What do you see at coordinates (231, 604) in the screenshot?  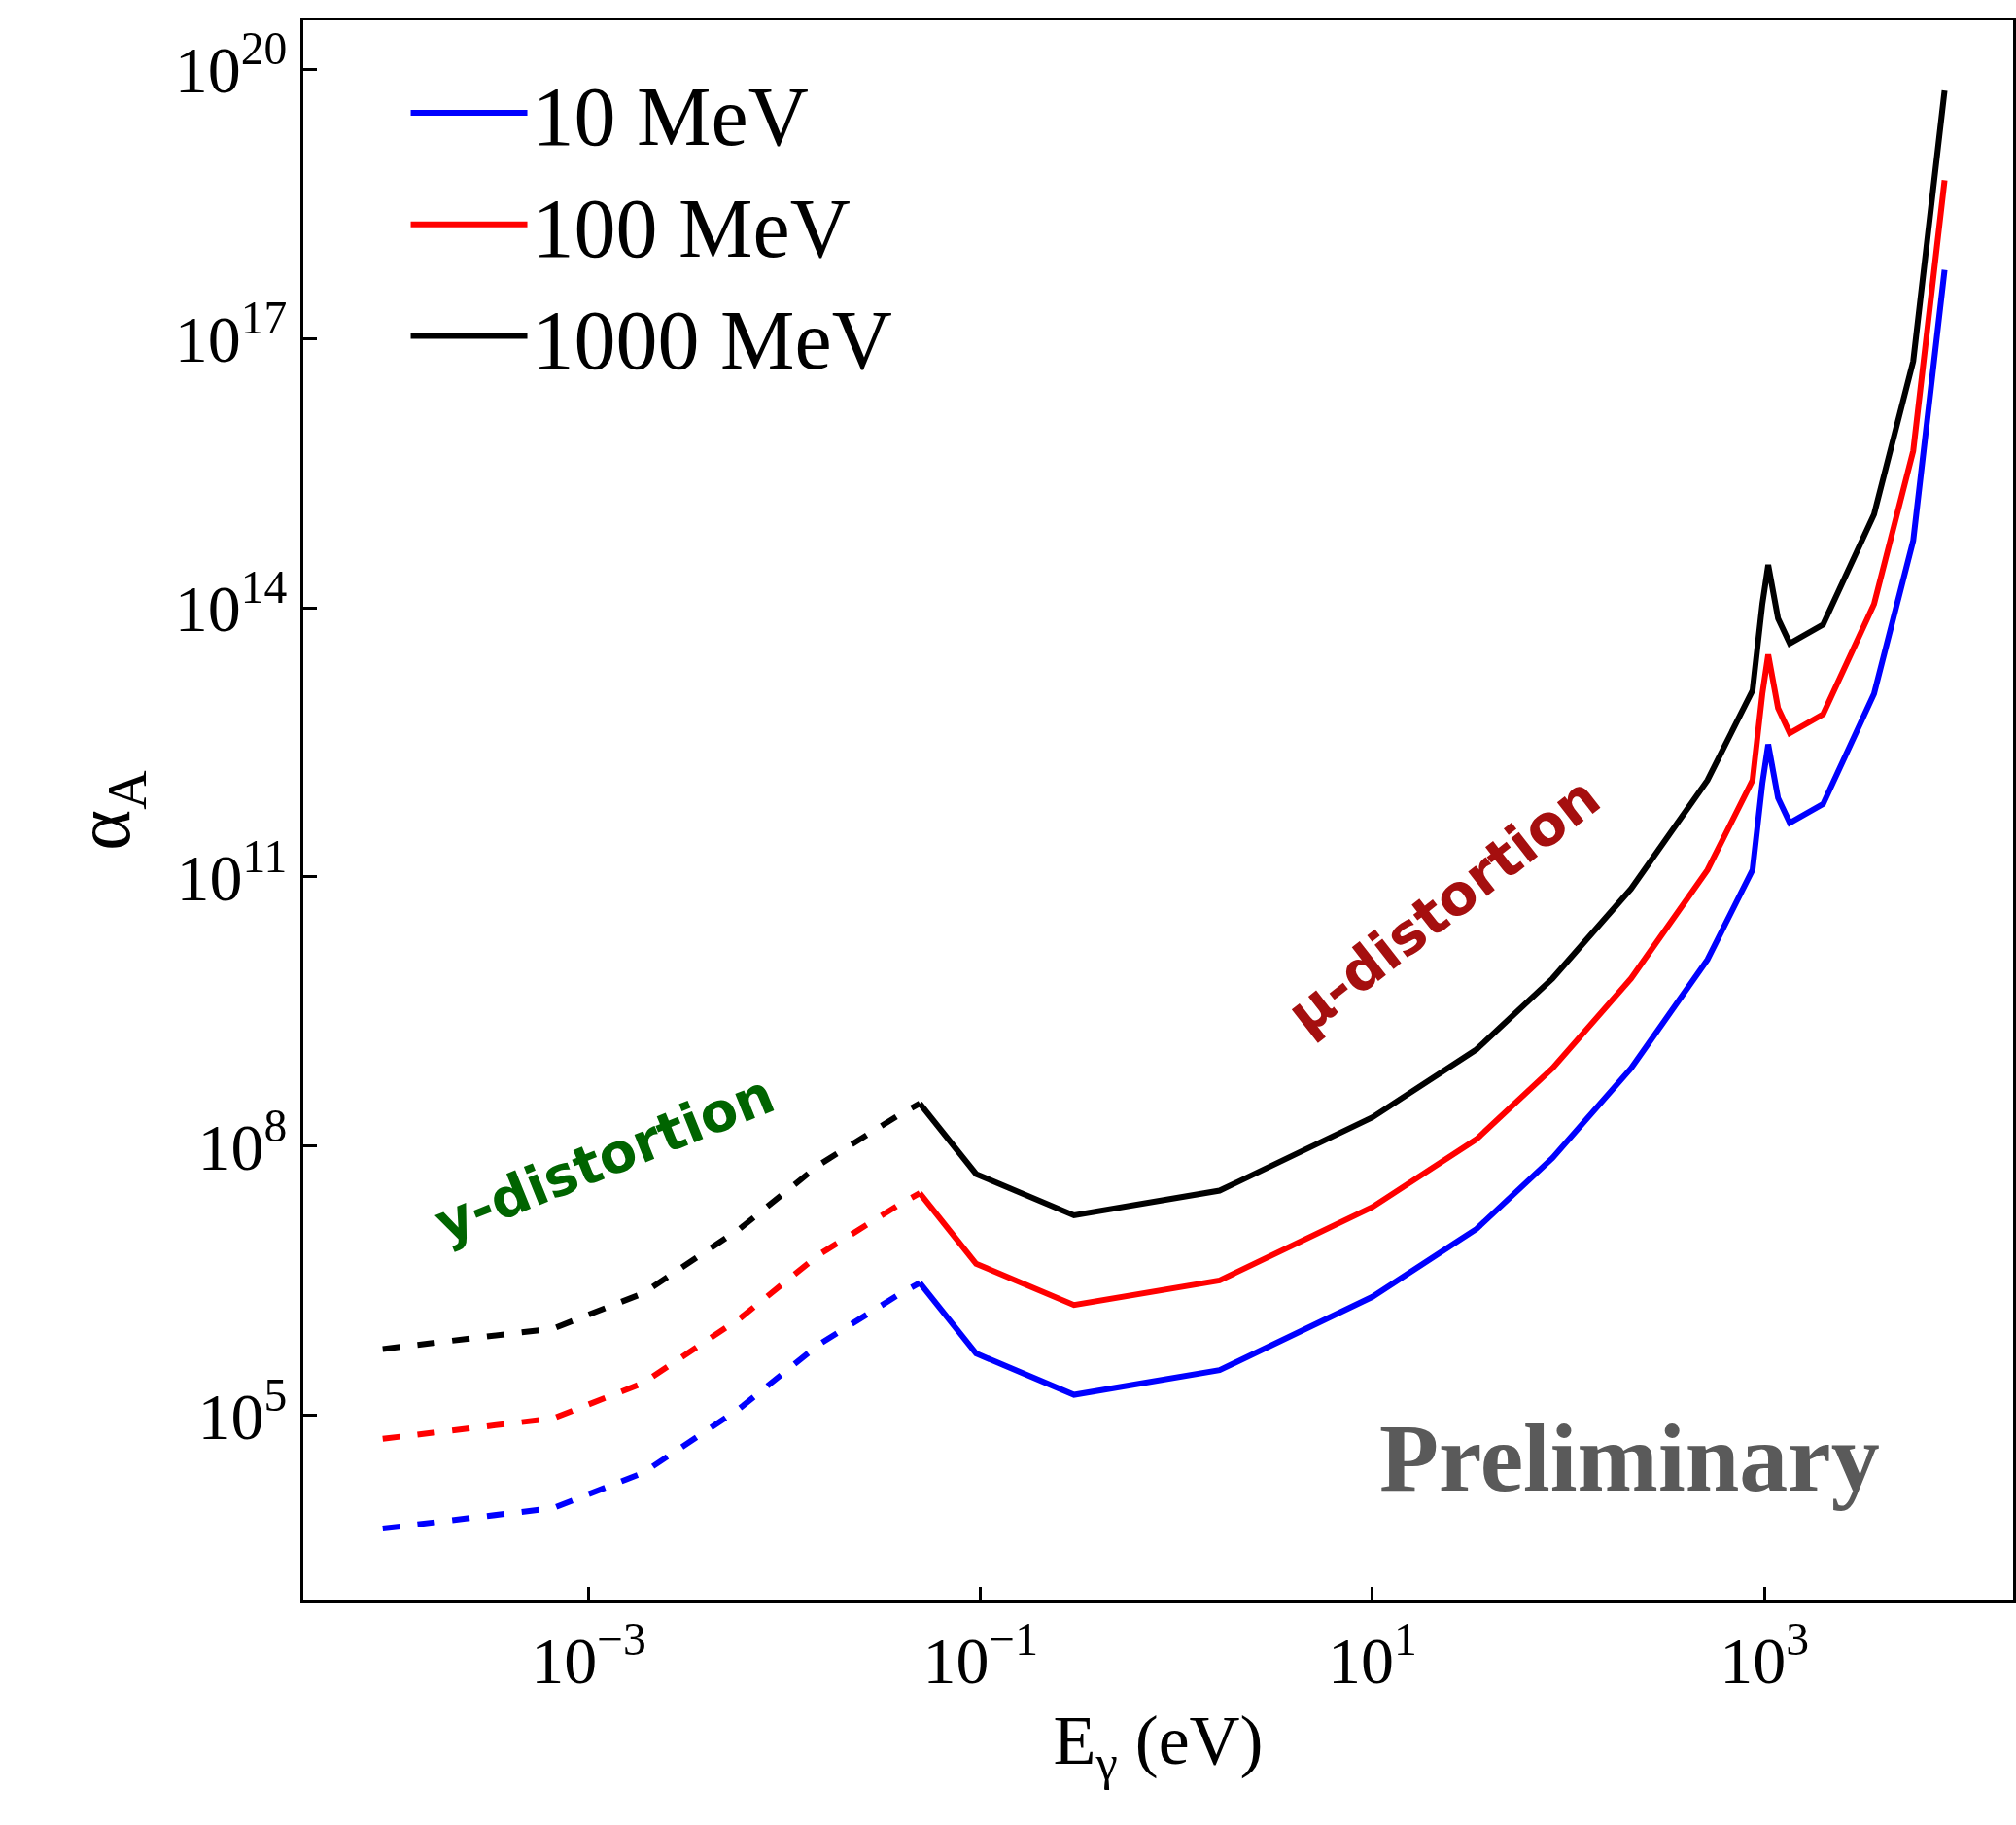 I see `y-tick-label: 10$^{14}$` at bounding box center [231, 604].